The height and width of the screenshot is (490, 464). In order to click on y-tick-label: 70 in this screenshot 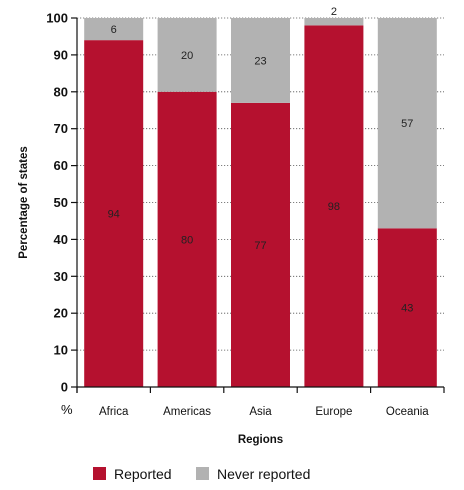, I will do `click(61, 128)`.